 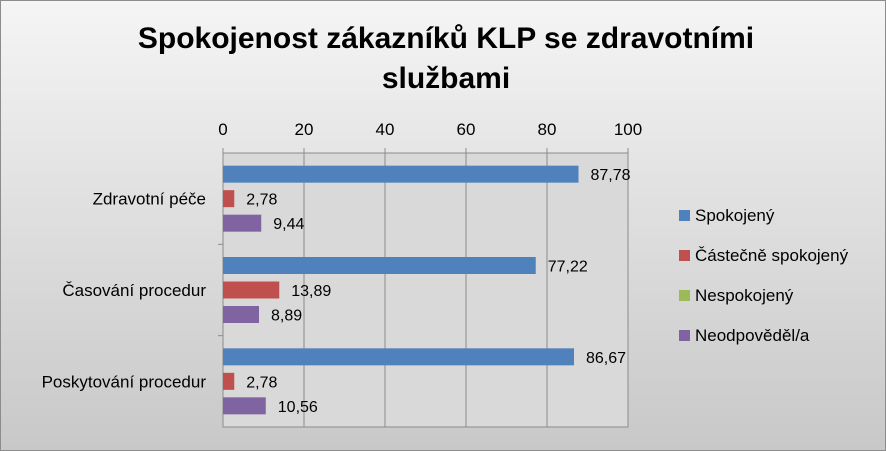 I want to click on legend-label-spokojeny: Spokojený, so click(x=735, y=215).